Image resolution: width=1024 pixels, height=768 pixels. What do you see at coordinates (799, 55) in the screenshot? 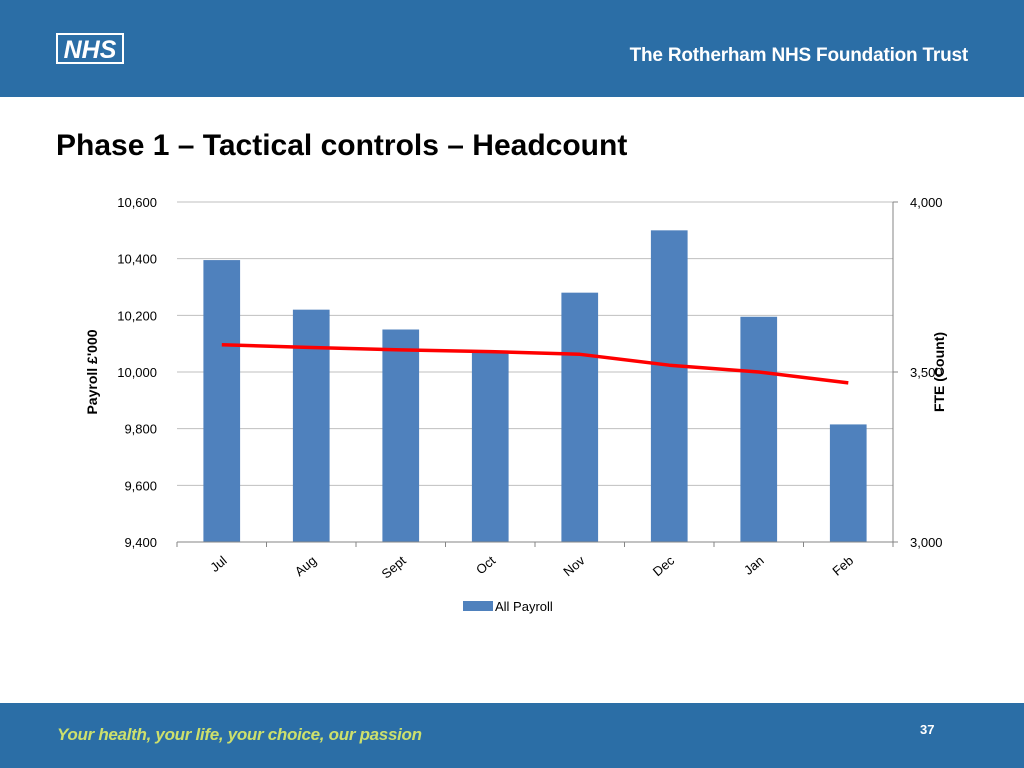
I see `organization-name: The Rotherham NHS Foundation Trust` at bounding box center [799, 55].